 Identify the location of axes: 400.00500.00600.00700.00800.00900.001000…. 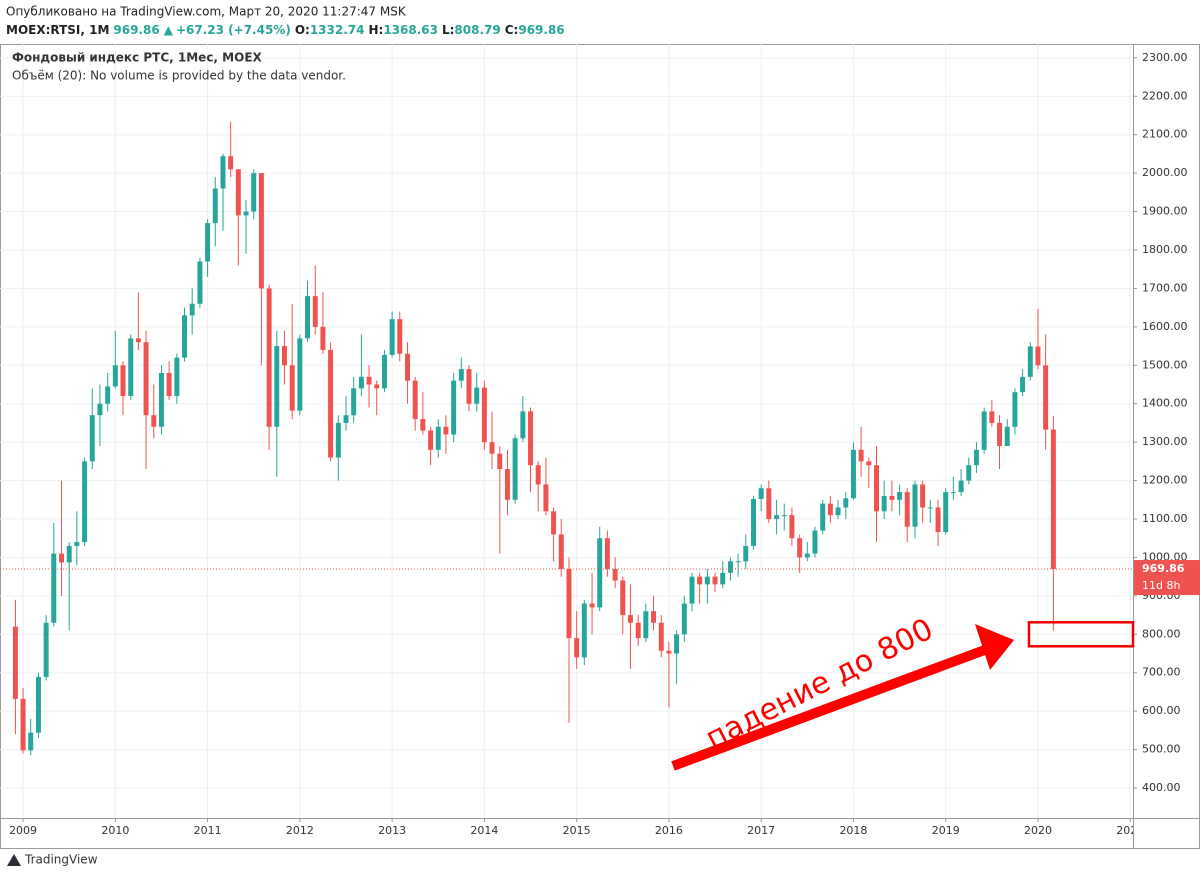
(1160, 422).